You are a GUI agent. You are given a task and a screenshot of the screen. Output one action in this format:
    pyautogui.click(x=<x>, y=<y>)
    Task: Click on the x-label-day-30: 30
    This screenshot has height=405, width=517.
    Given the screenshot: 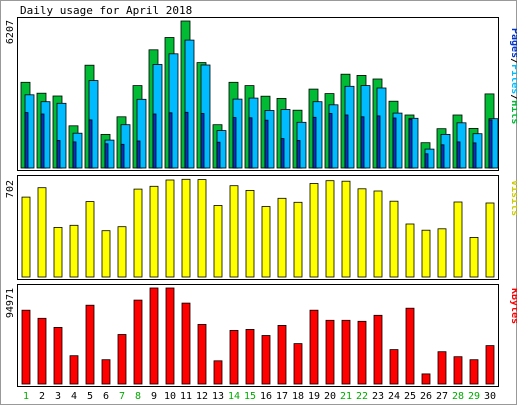 What is the action you would take?
    pyautogui.click(x=490, y=396)
    